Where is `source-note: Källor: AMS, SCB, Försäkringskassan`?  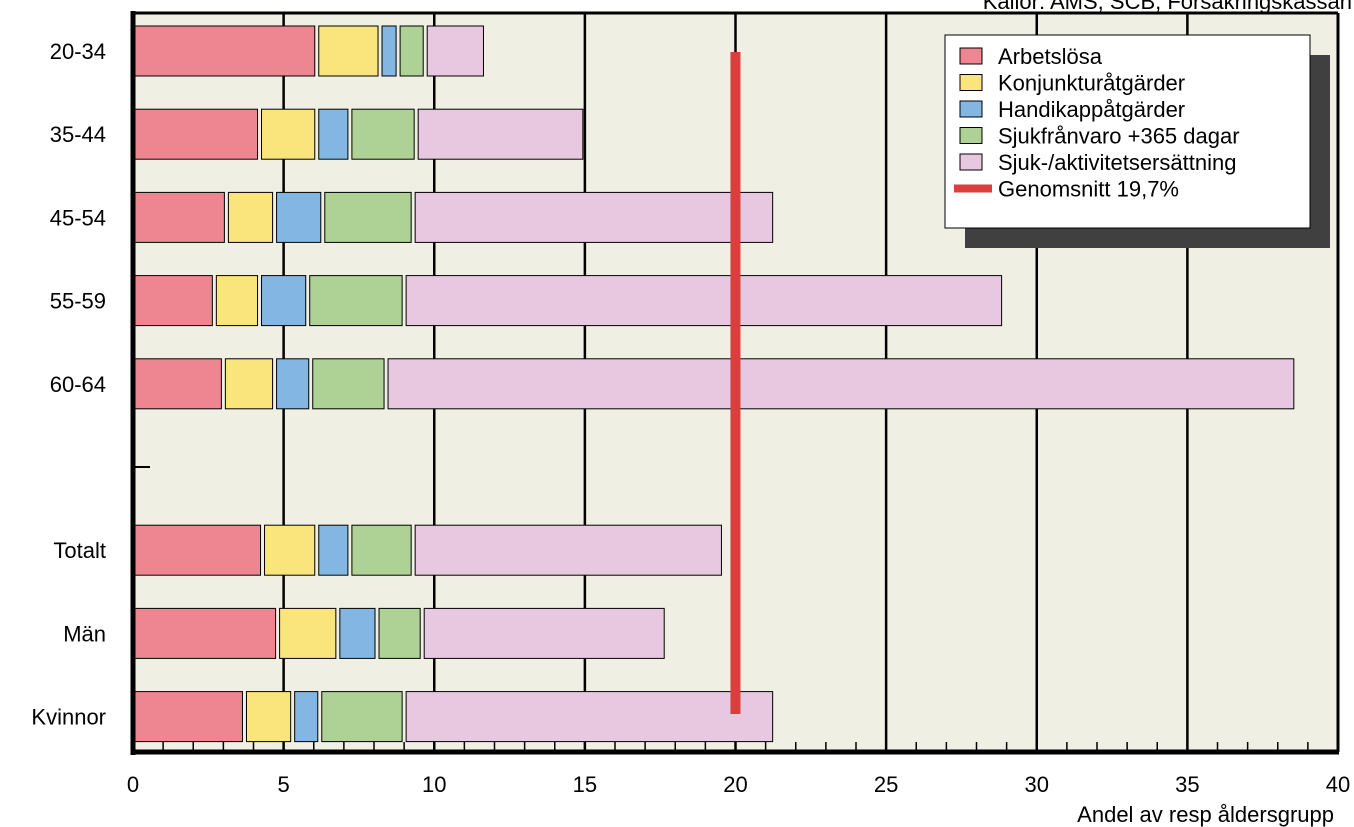 source-note: Källor: AMS, SCB, Försäkringskassan is located at coordinates (1167, 7).